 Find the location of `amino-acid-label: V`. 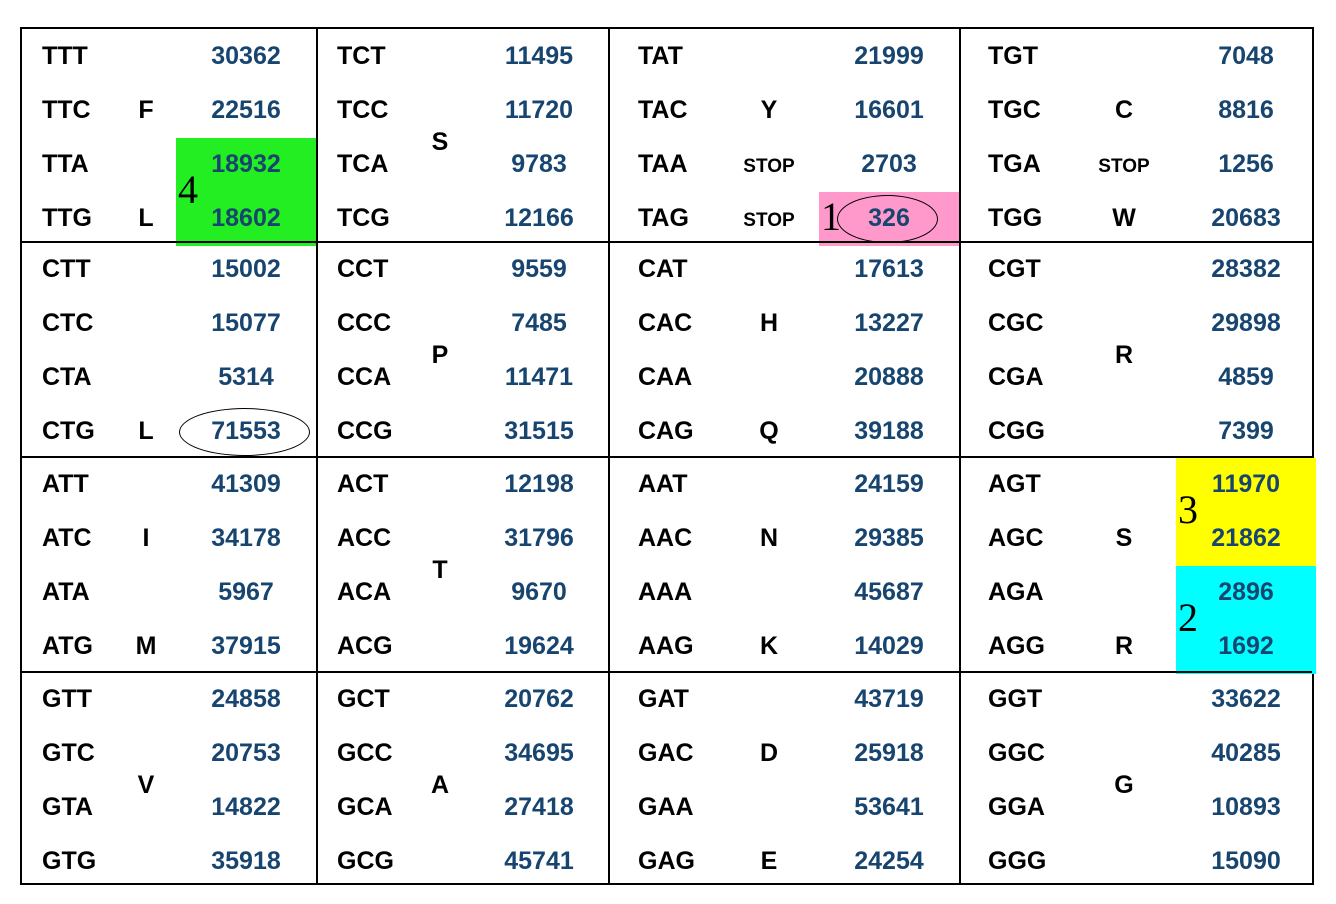

amino-acid-label: V is located at coordinates (146, 785).